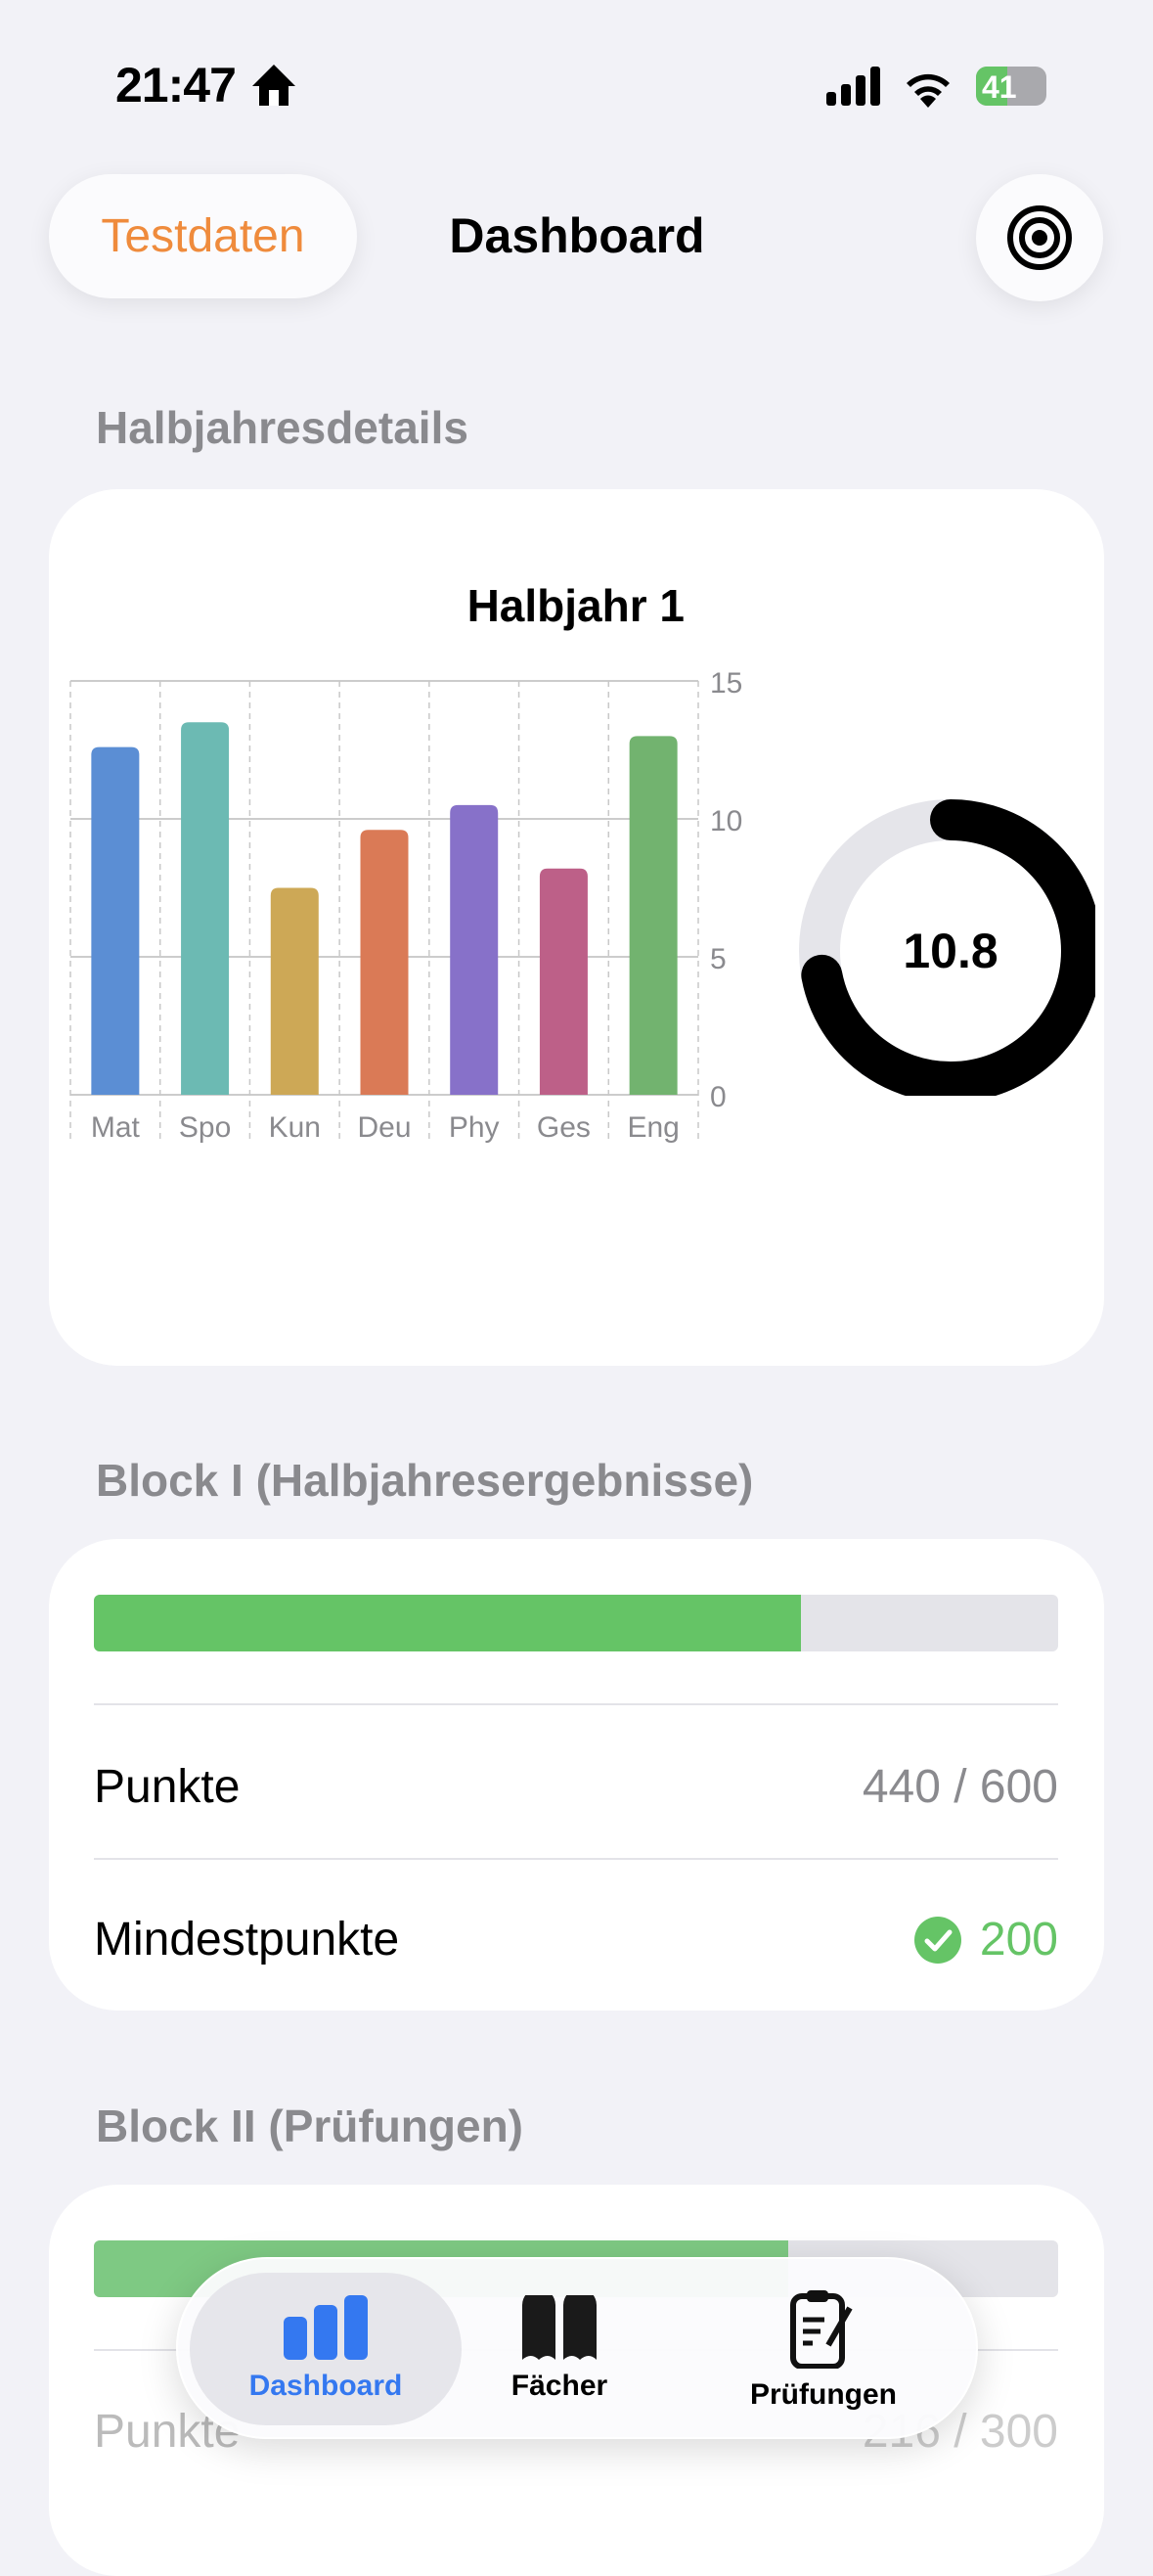  What do you see at coordinates (563, 981) in the screenshot?
I see `bar-Ges` at bounding box center [563, 981].